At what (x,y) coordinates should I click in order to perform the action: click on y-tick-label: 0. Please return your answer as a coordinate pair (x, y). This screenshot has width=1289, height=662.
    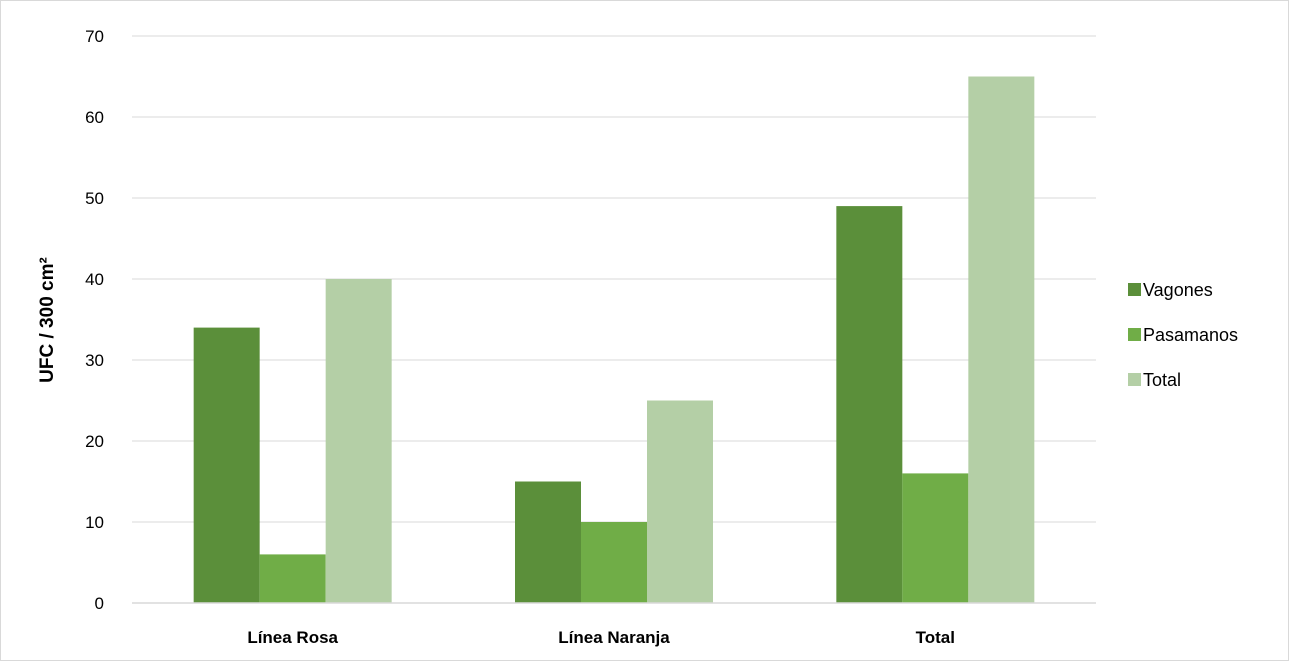
    Looking at the image, I should click on (99, 603).